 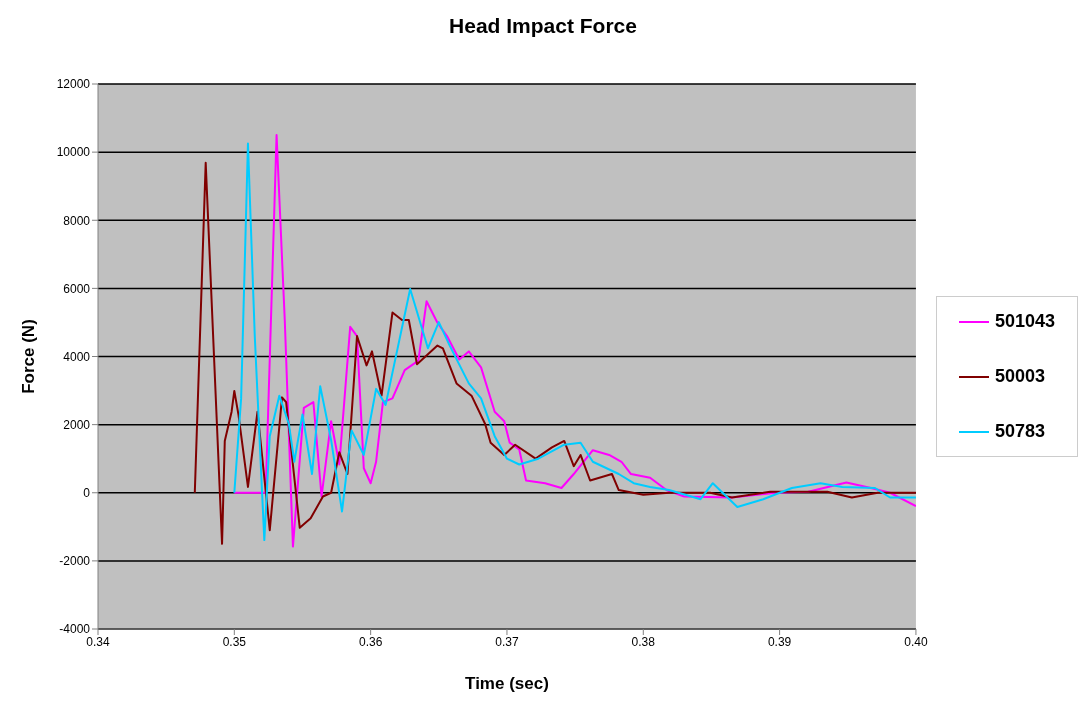 I want to click on y-tick-label: 4000, so click(x=77, y=356).